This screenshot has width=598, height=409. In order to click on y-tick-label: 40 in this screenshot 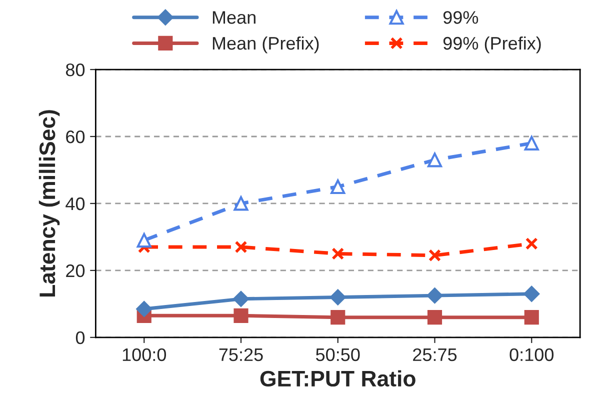, I will do `click(75, 203)`.